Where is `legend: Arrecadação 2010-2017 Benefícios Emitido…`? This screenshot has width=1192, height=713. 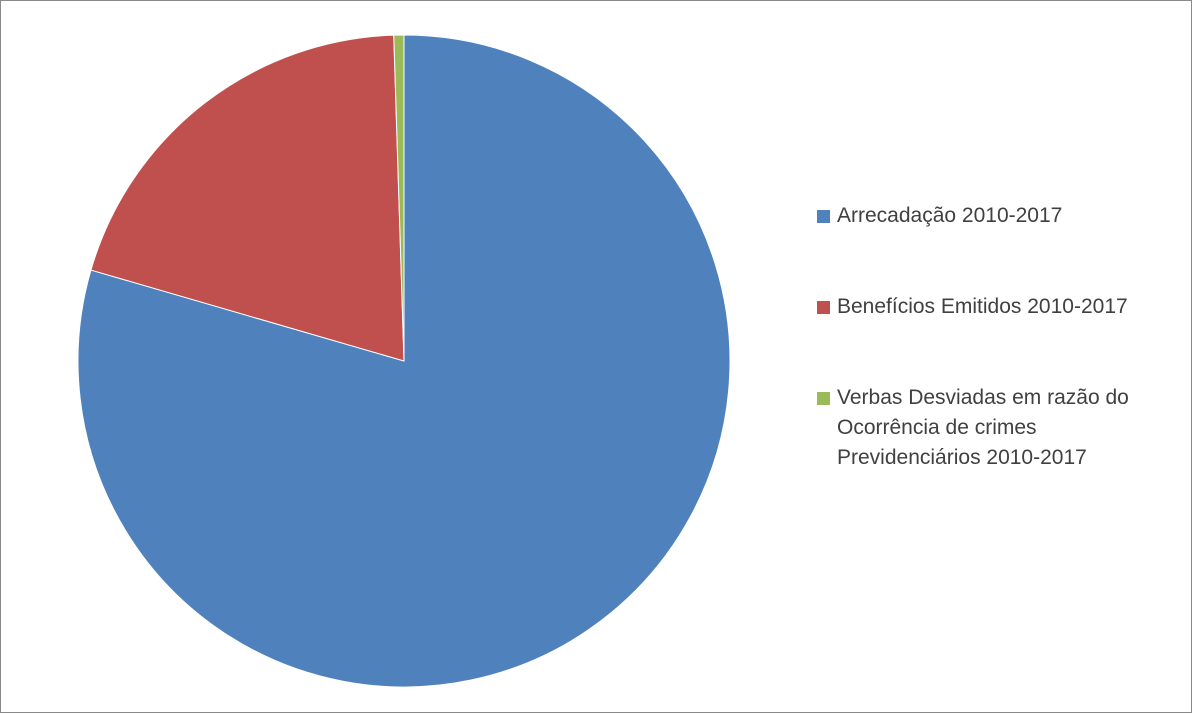 legend: Arrecadação 2010-2017 Benefícios Emitido… is located at coordinates (997, 367).